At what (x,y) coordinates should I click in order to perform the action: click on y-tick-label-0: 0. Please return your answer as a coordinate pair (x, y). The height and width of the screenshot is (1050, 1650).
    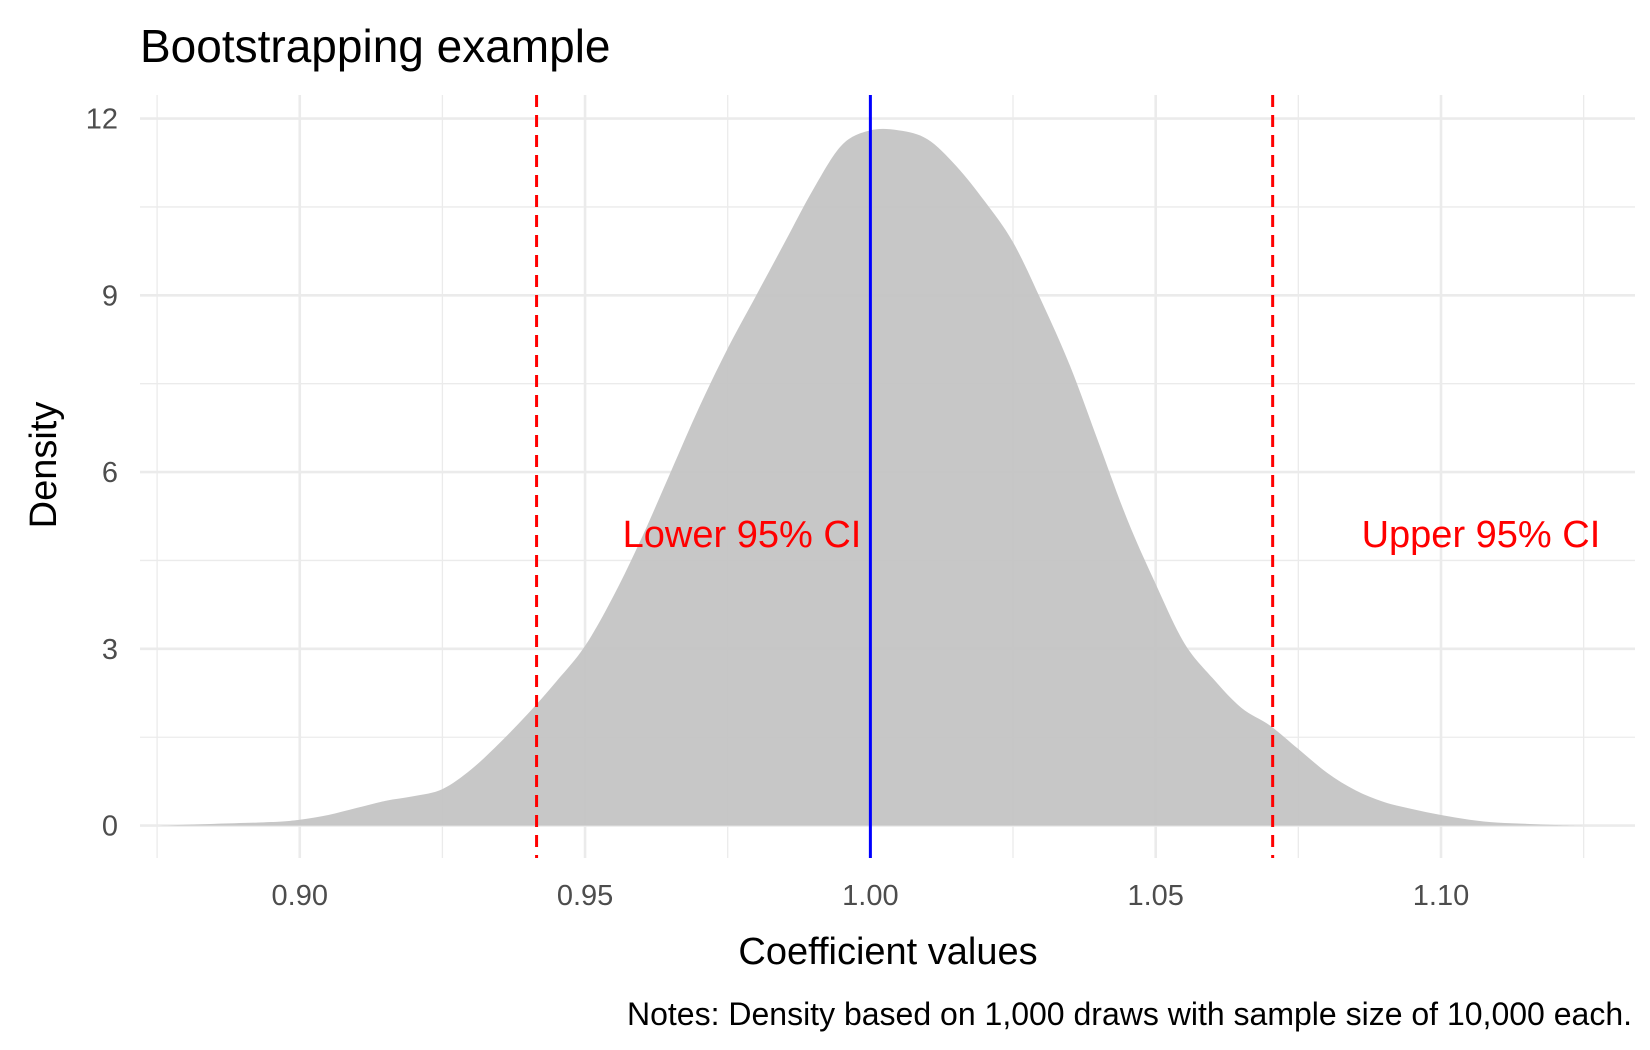
    Looking at the image, I should click on (110, 827).